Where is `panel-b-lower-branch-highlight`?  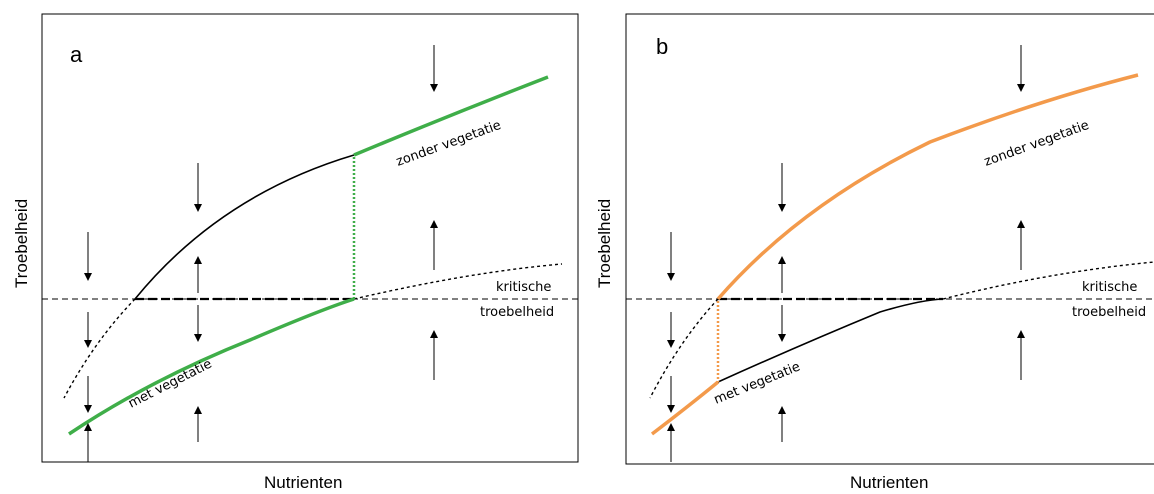
panel-b-lower-branch-highlight is located at coordinates (685, 408).